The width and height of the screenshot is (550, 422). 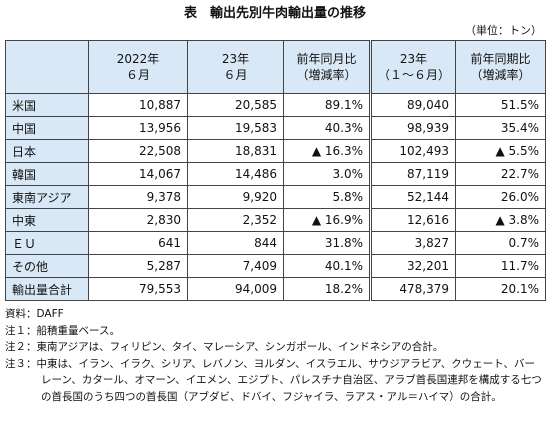 What do you see at coordinates (412, 67) in the screenshot?
I see `header-cell: 23年 （１～６月）` at bounding box center [412, 67].